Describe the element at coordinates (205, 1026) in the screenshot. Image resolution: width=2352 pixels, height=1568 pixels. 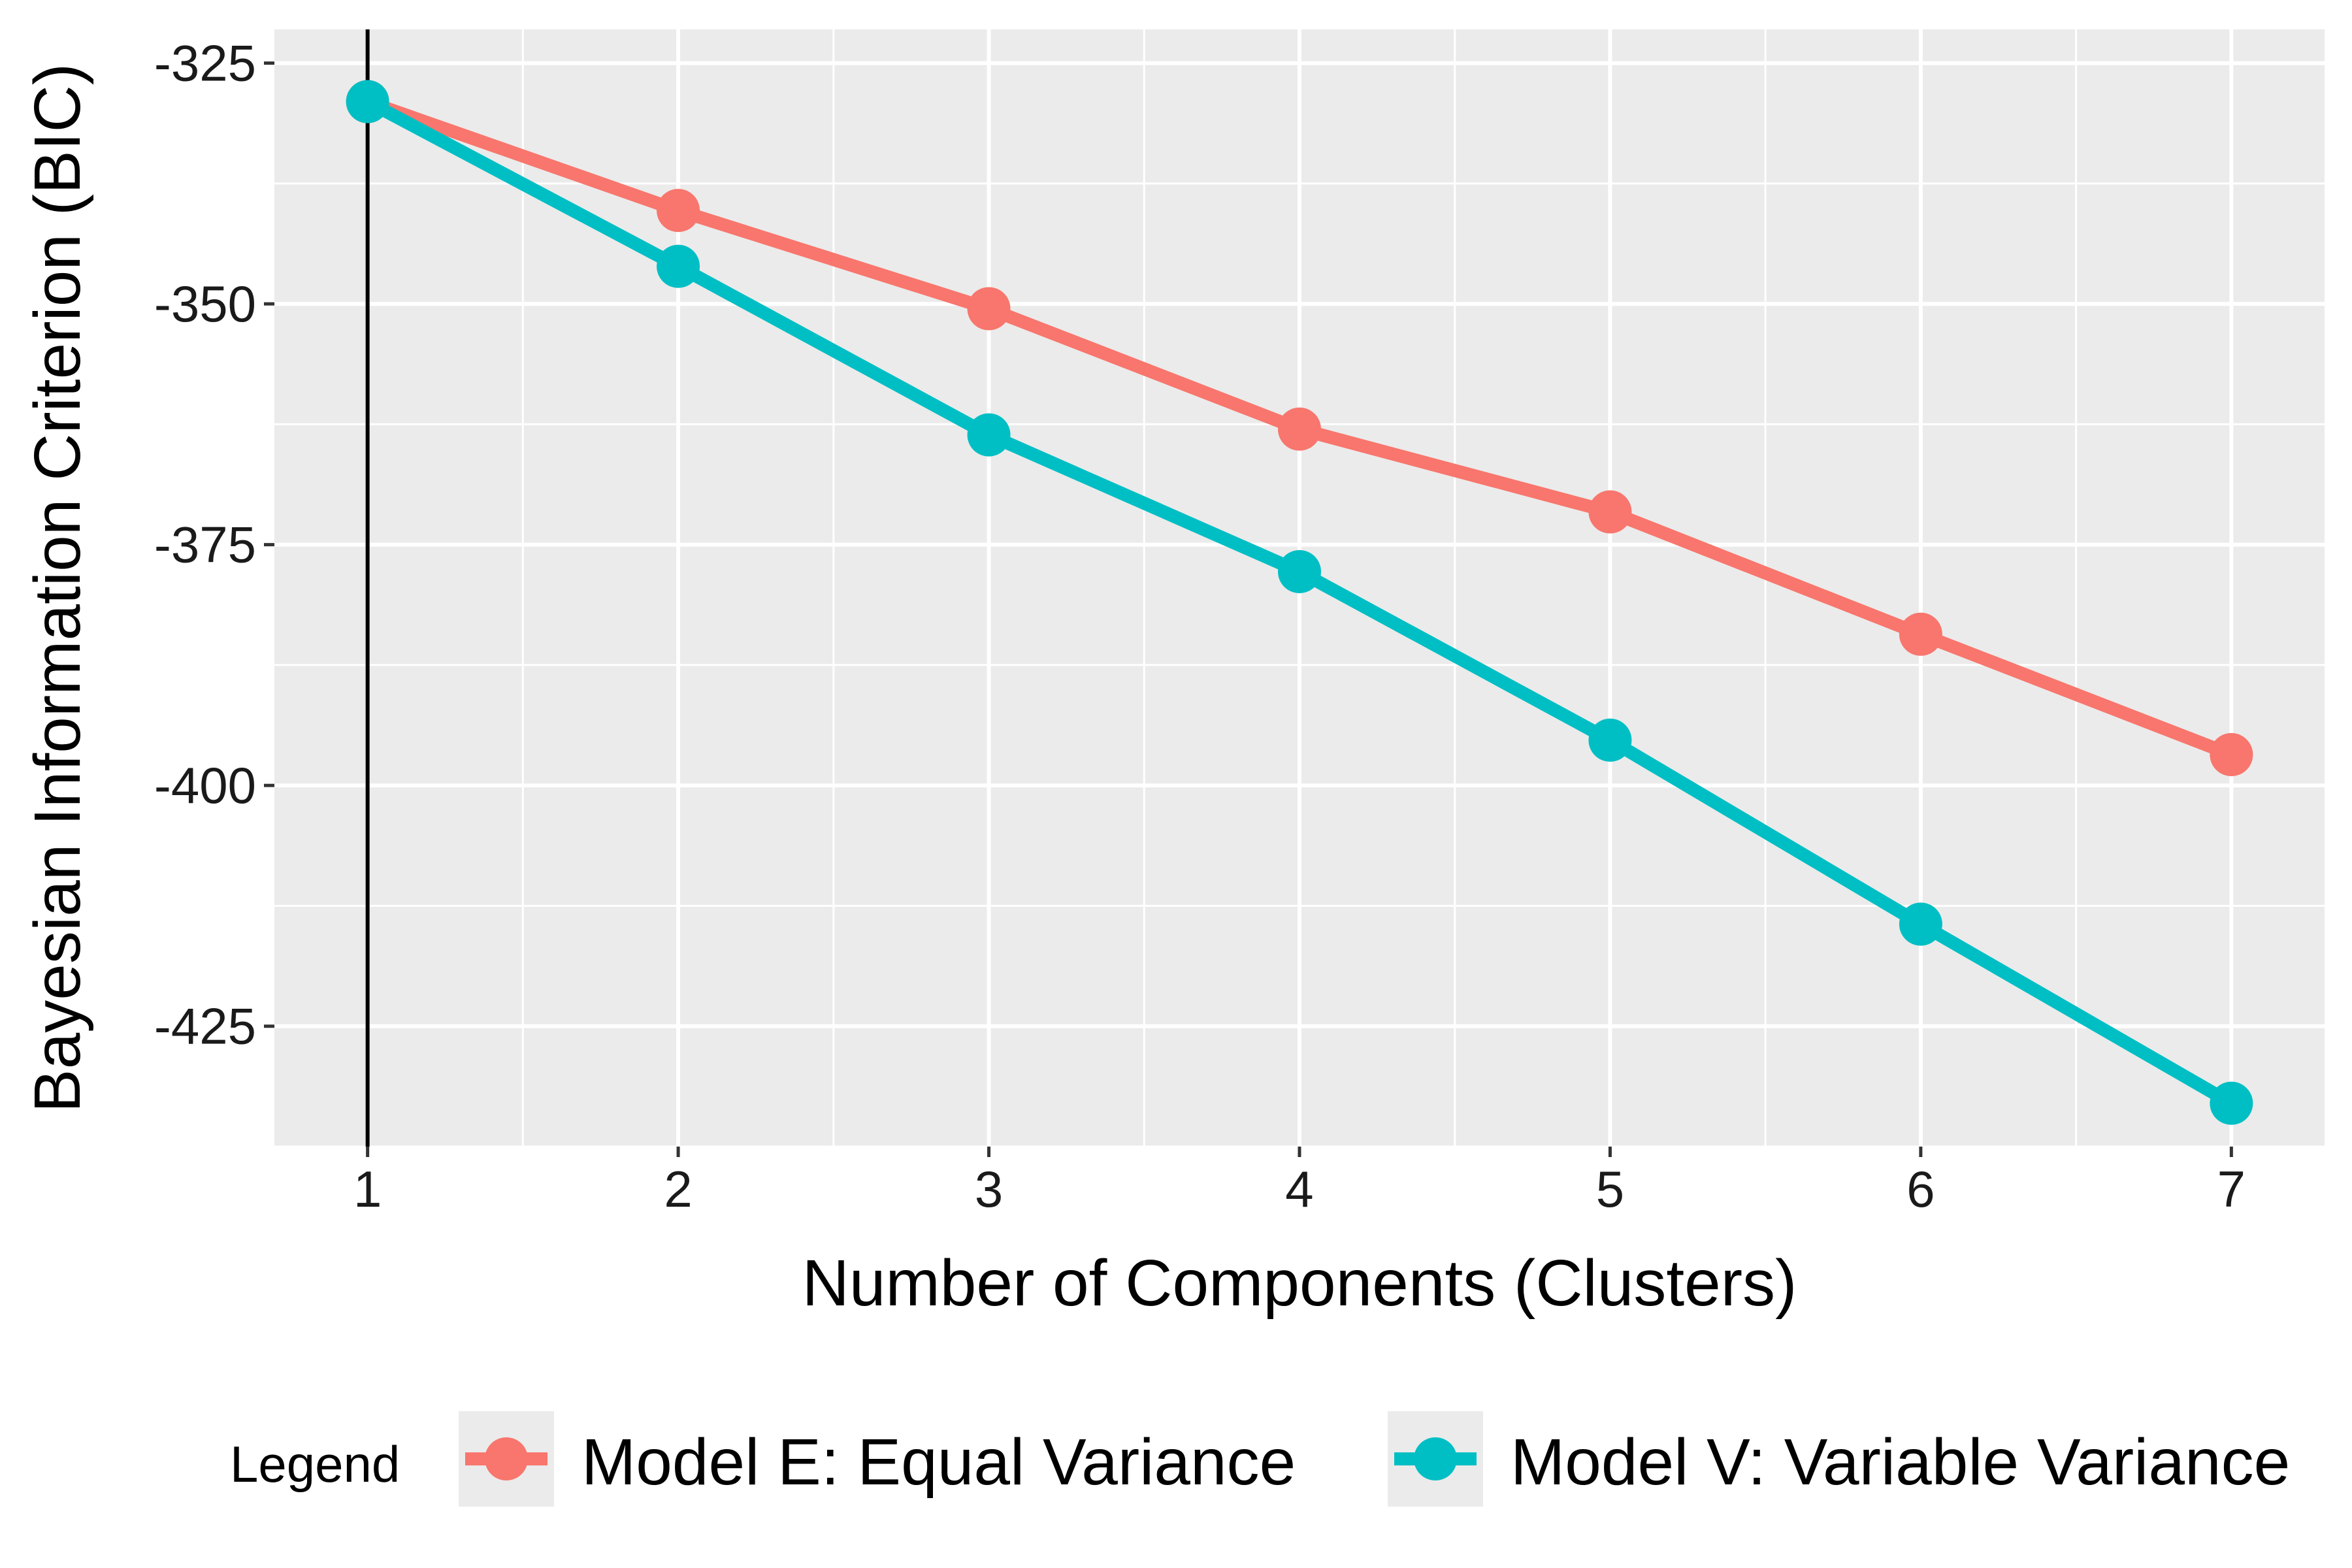
I see `y-tick-label: -425` at that location.